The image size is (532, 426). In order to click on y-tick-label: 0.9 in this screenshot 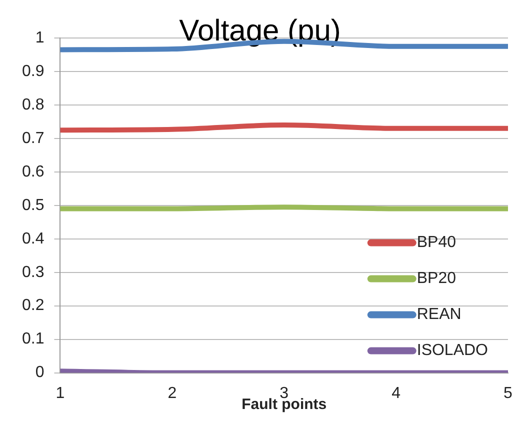, I will do `click(33, 71)`.